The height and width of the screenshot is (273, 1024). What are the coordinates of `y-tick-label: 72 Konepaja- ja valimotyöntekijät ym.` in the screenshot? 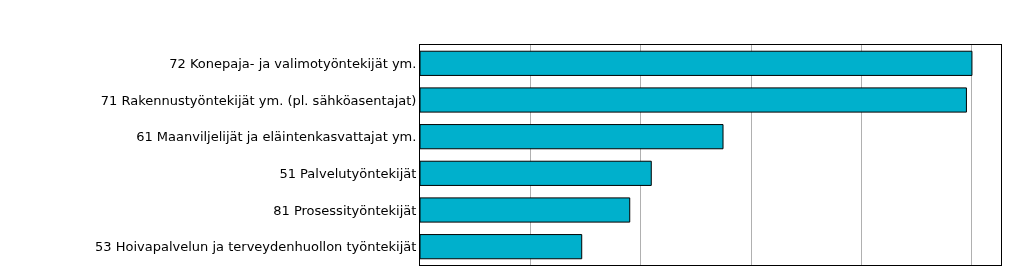 It's located at (293, 63).